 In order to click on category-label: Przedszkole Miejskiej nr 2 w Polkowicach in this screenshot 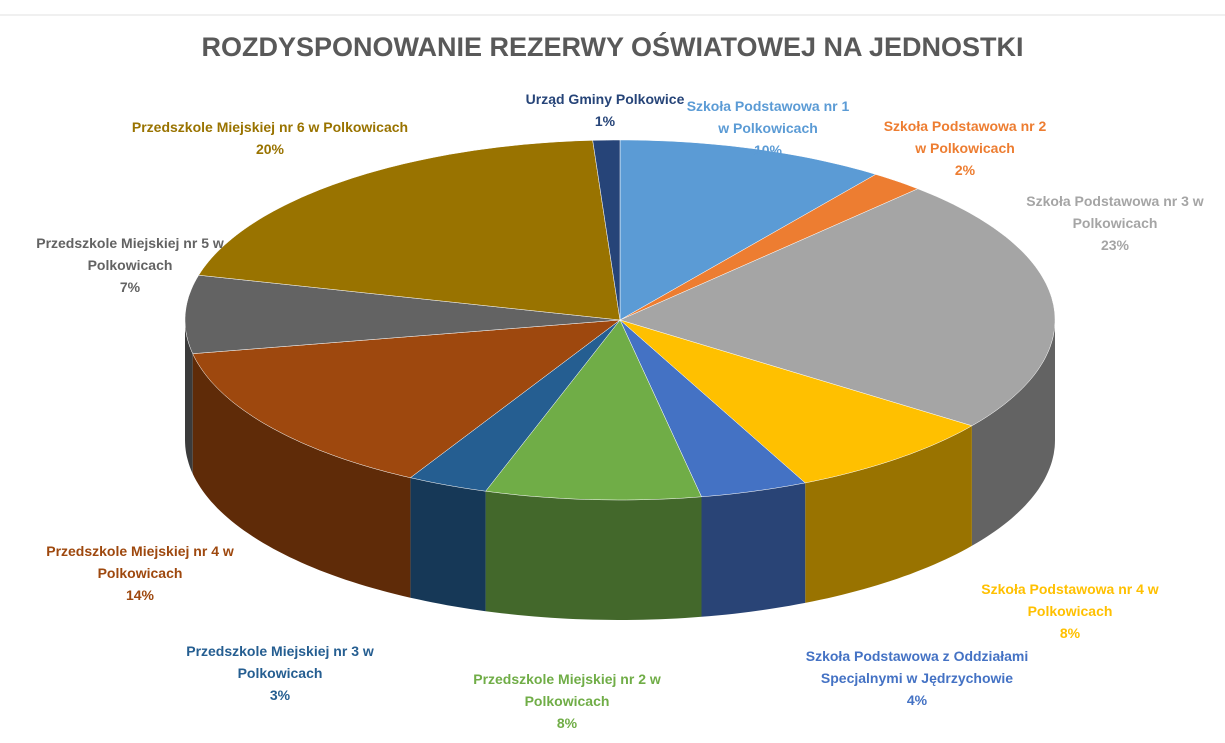, I will do `click(567, 690)`.